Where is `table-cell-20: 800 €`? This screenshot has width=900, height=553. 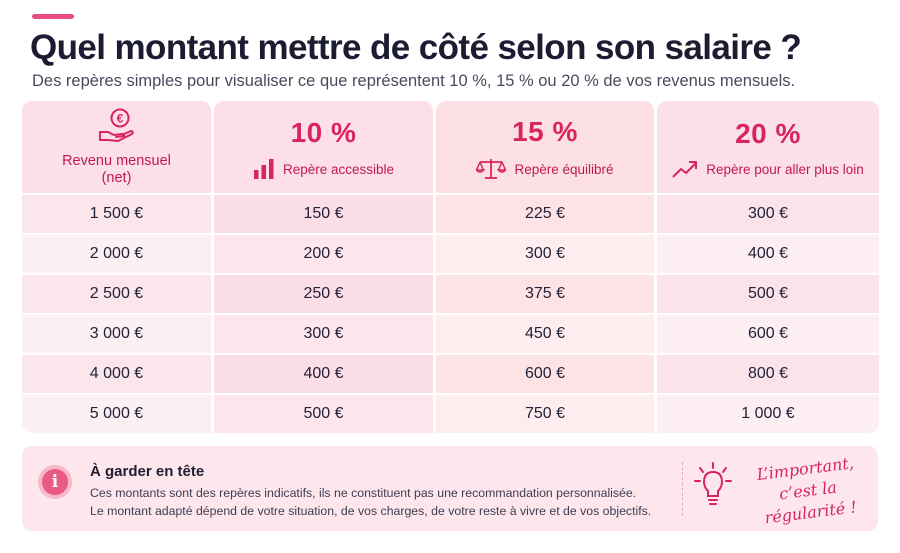 table-cell-20: 800 € is located at coordinates (768, 373).